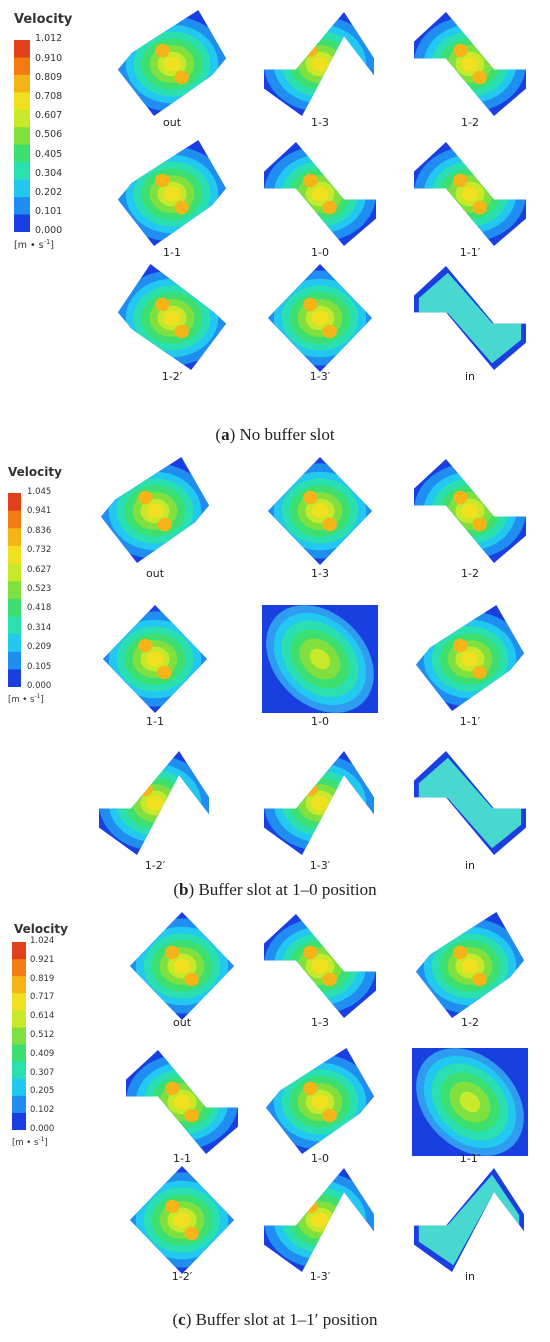 The image size is (550, 1342). What do you see at coordinates (182, 1319) in the screenshot?
I see `caption-letter: c` at bounding box center [182, 1319].